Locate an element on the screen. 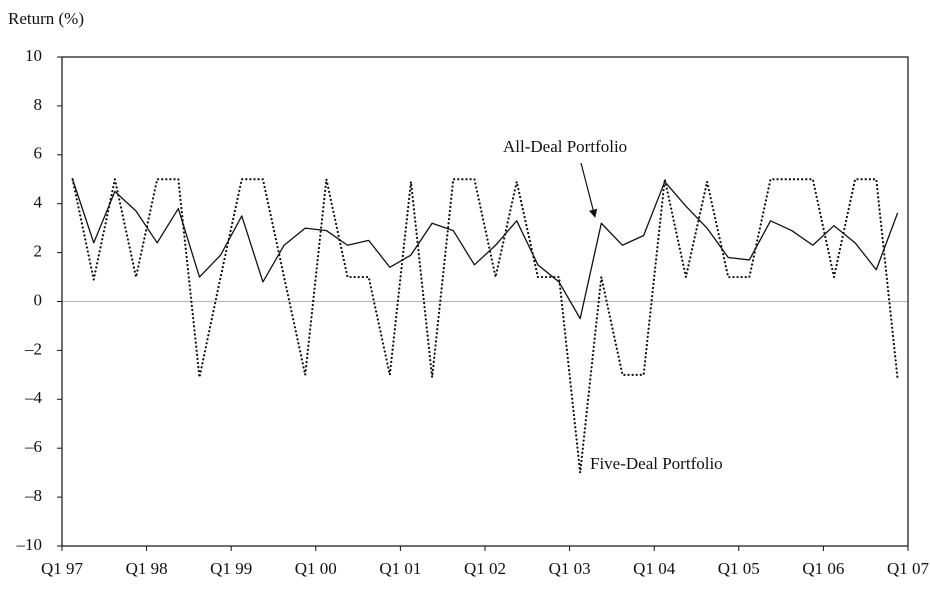 The width and height of the screenshot is (930, 593). x-tick-label: Q1 04 is located at coordinates (654, 568).